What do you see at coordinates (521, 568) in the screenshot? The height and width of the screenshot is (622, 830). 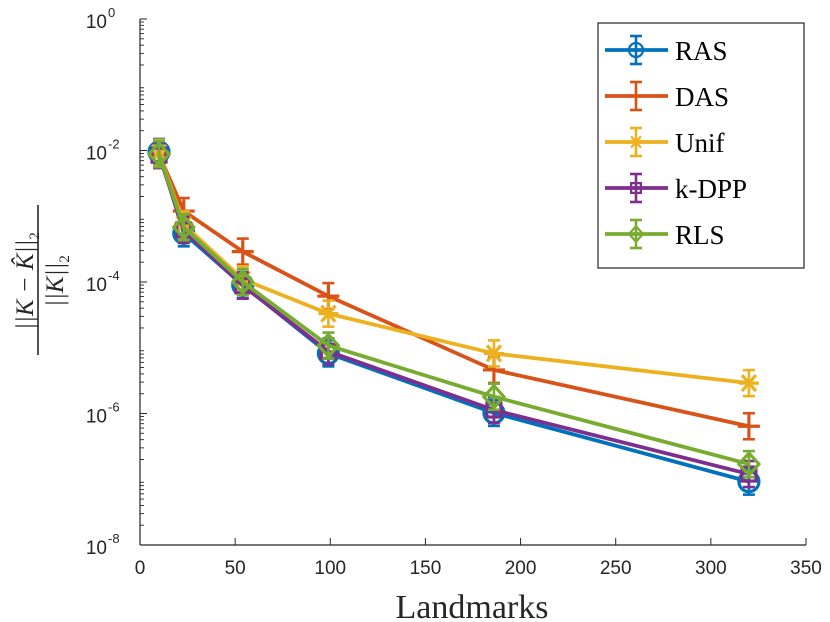 I see `x-tick-label: 200` at bounding box center [521, 568].